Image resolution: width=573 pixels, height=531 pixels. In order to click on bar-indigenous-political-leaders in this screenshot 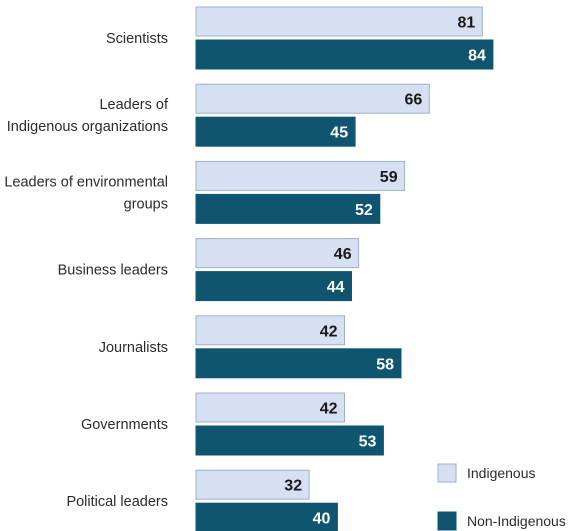, I will do `click(252, 484)`.